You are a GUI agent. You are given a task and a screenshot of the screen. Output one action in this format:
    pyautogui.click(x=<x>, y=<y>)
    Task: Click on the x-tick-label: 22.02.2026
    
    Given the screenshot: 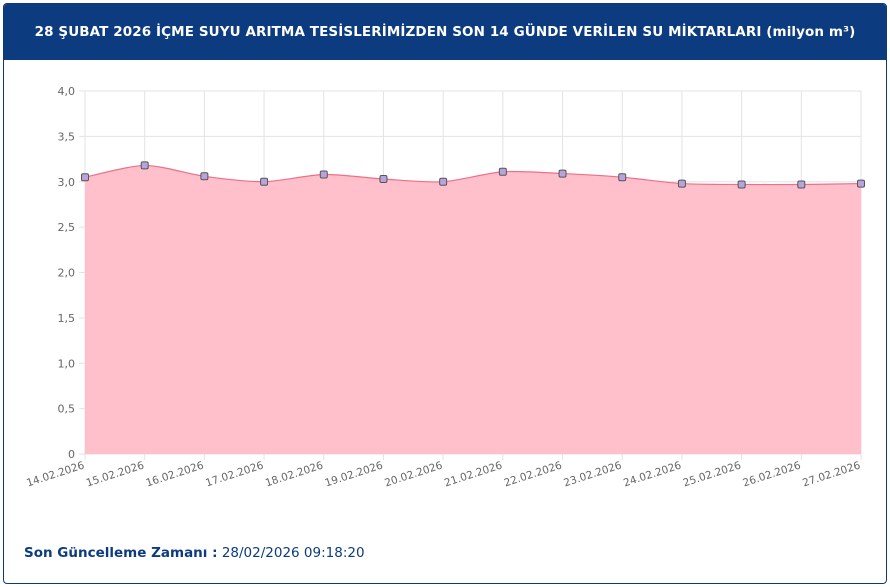 What is the action you would take?
    pyautogui.click(x=533, y=474)
    